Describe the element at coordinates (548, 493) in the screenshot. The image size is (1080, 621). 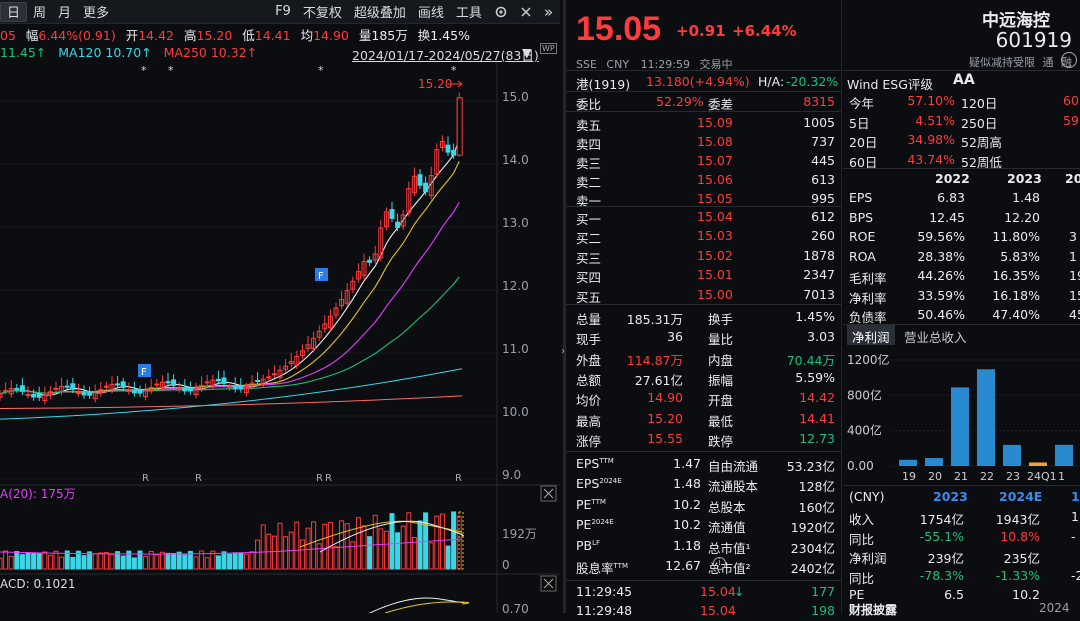
I see `volume-close-icon` at that location.